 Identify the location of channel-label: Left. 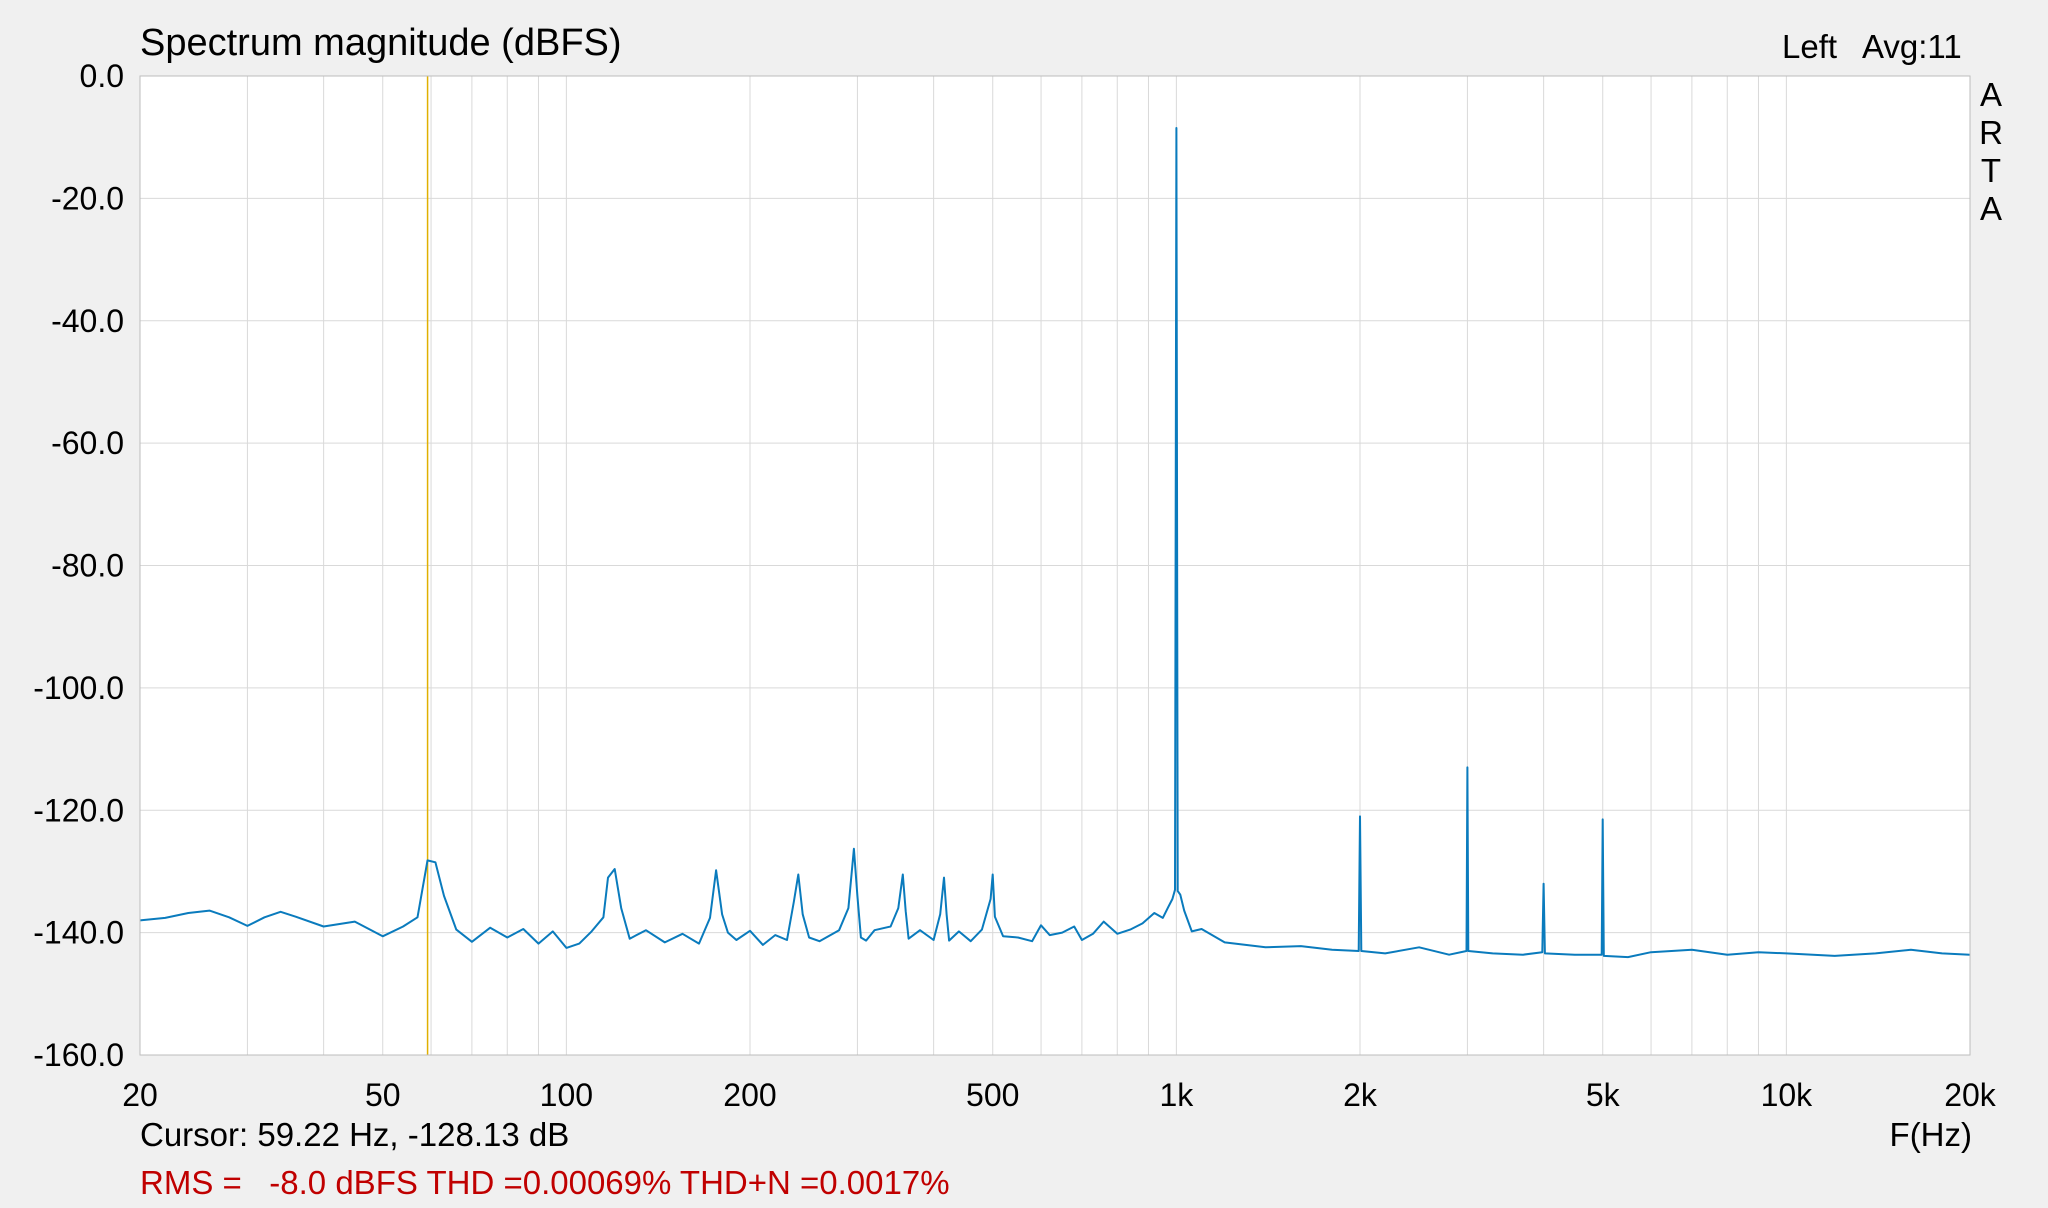
(1810, 46).